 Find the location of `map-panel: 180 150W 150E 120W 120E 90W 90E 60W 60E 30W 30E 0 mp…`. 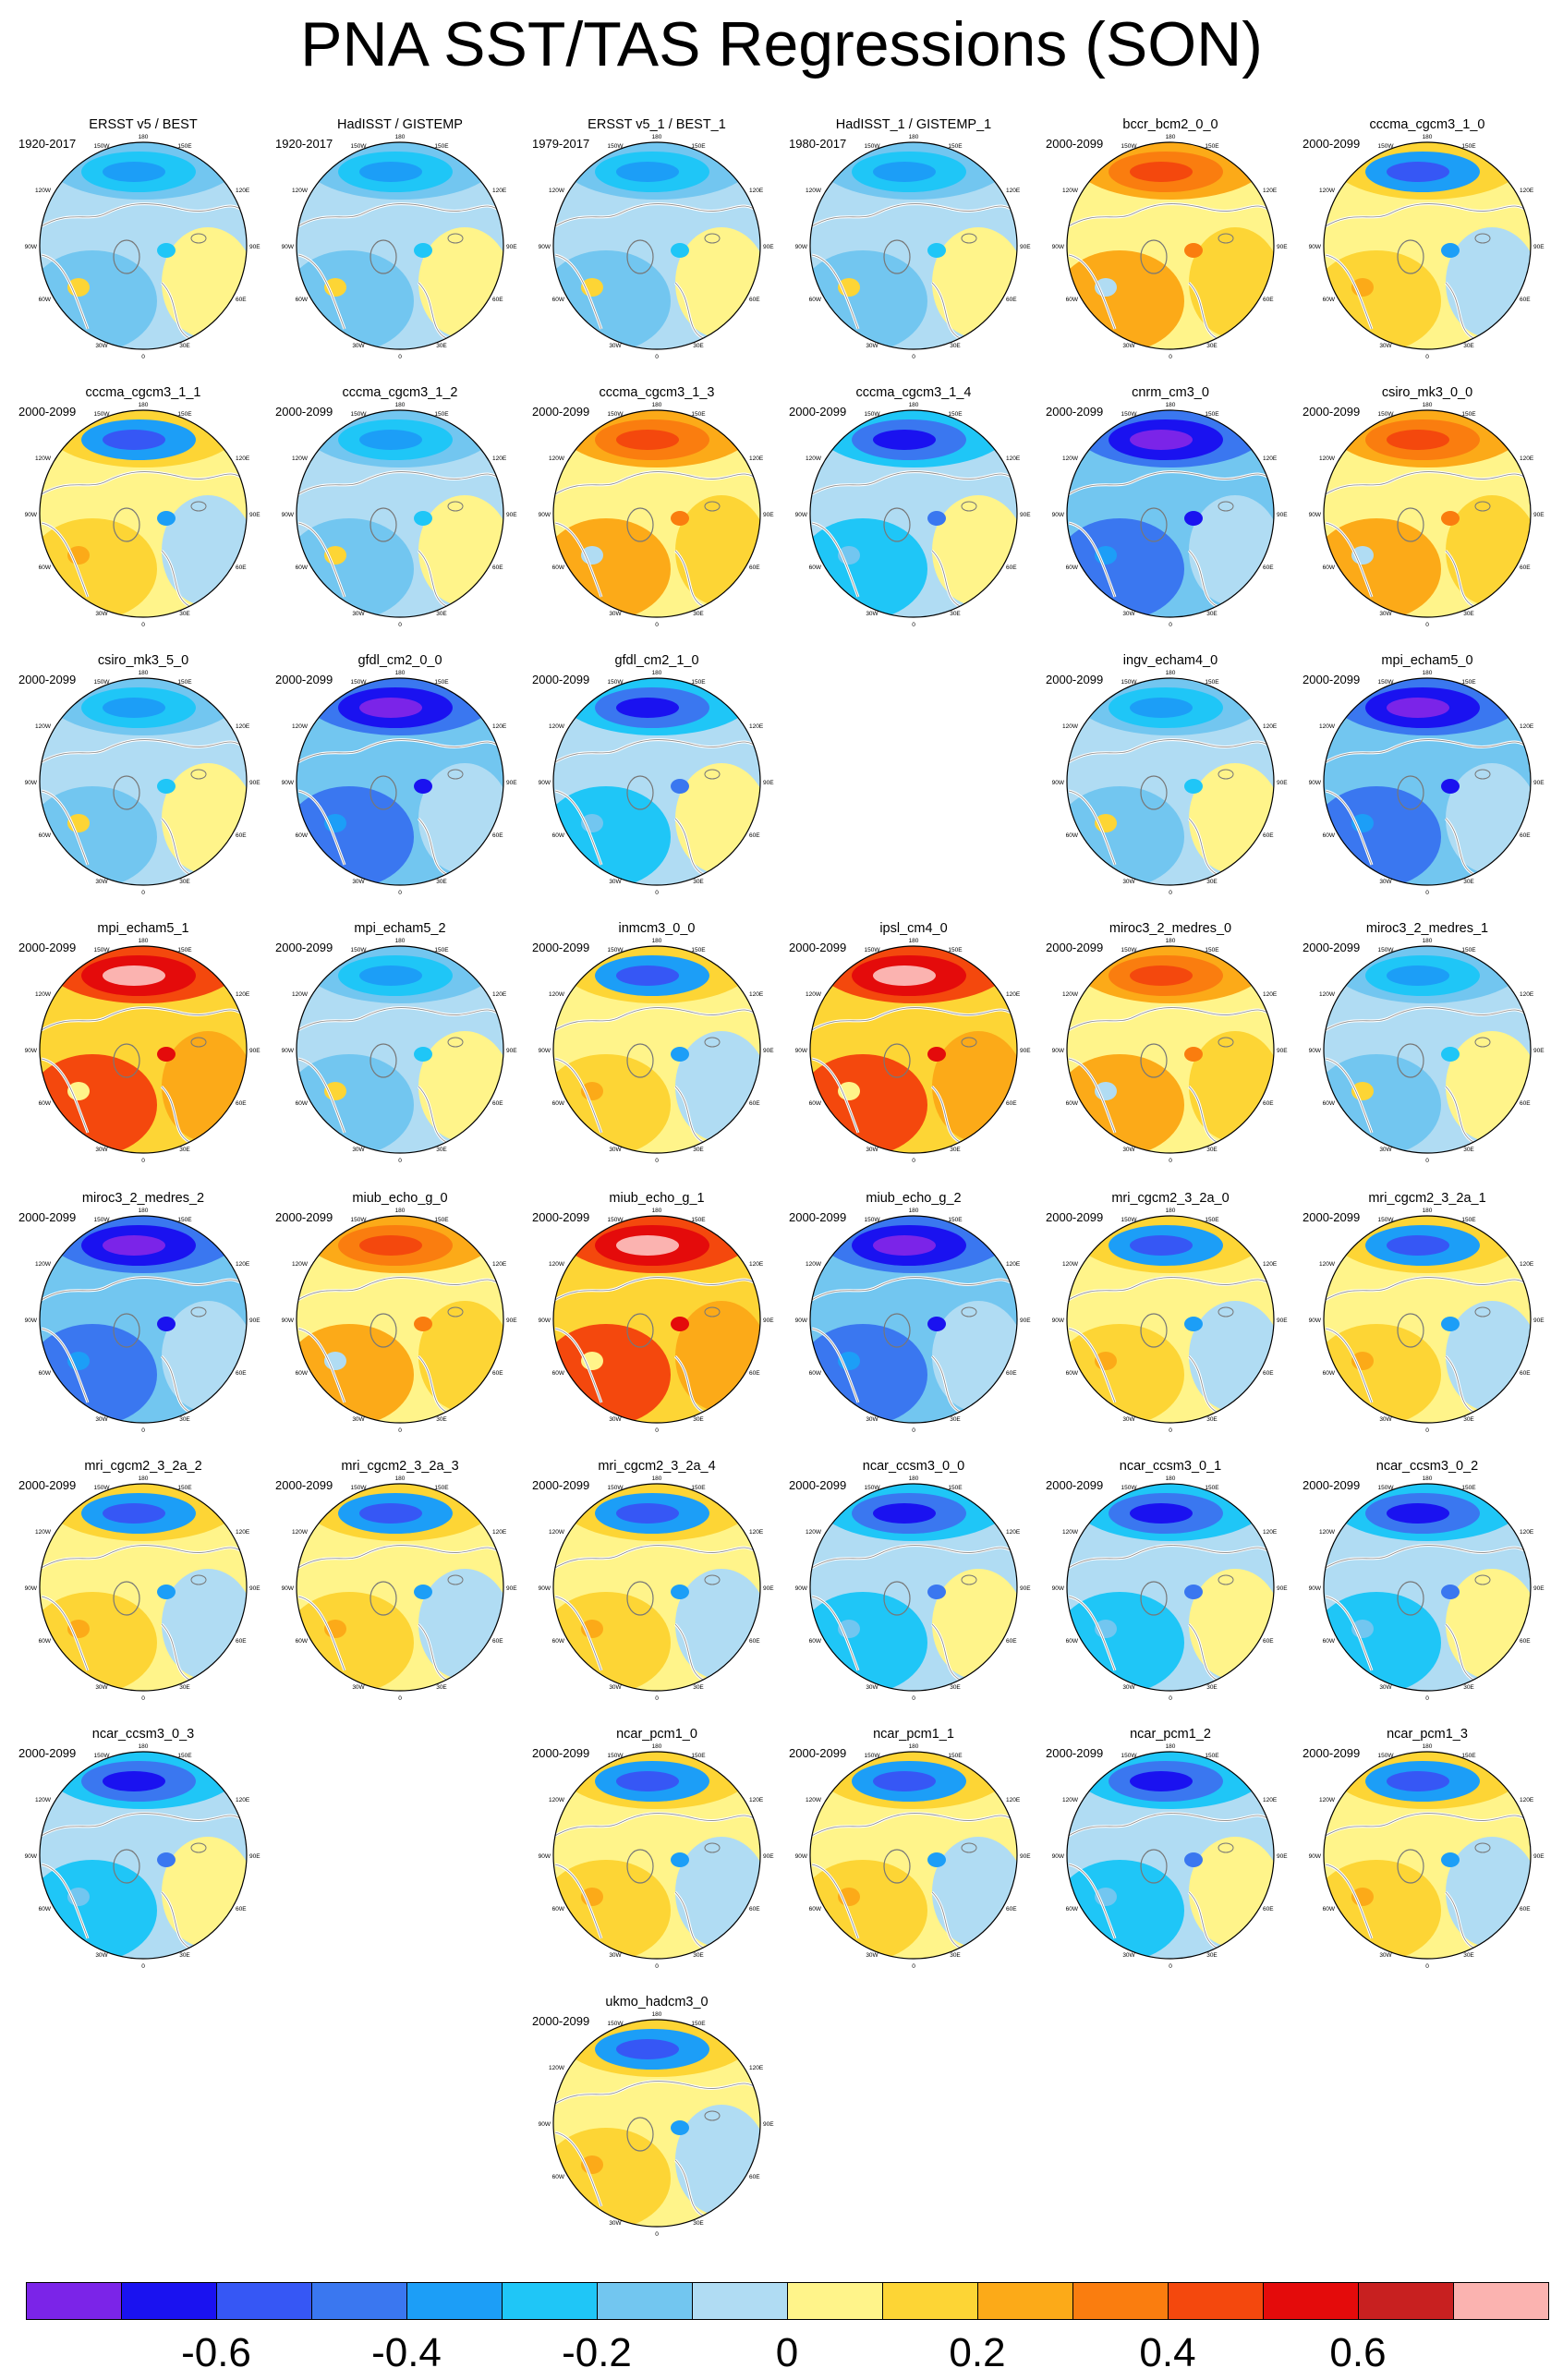

map-panel: 180 150W 150E 120W 120E 90W 90E 60W 60E 30W 30E 0 mp… is located at coordinates (1427, 773).